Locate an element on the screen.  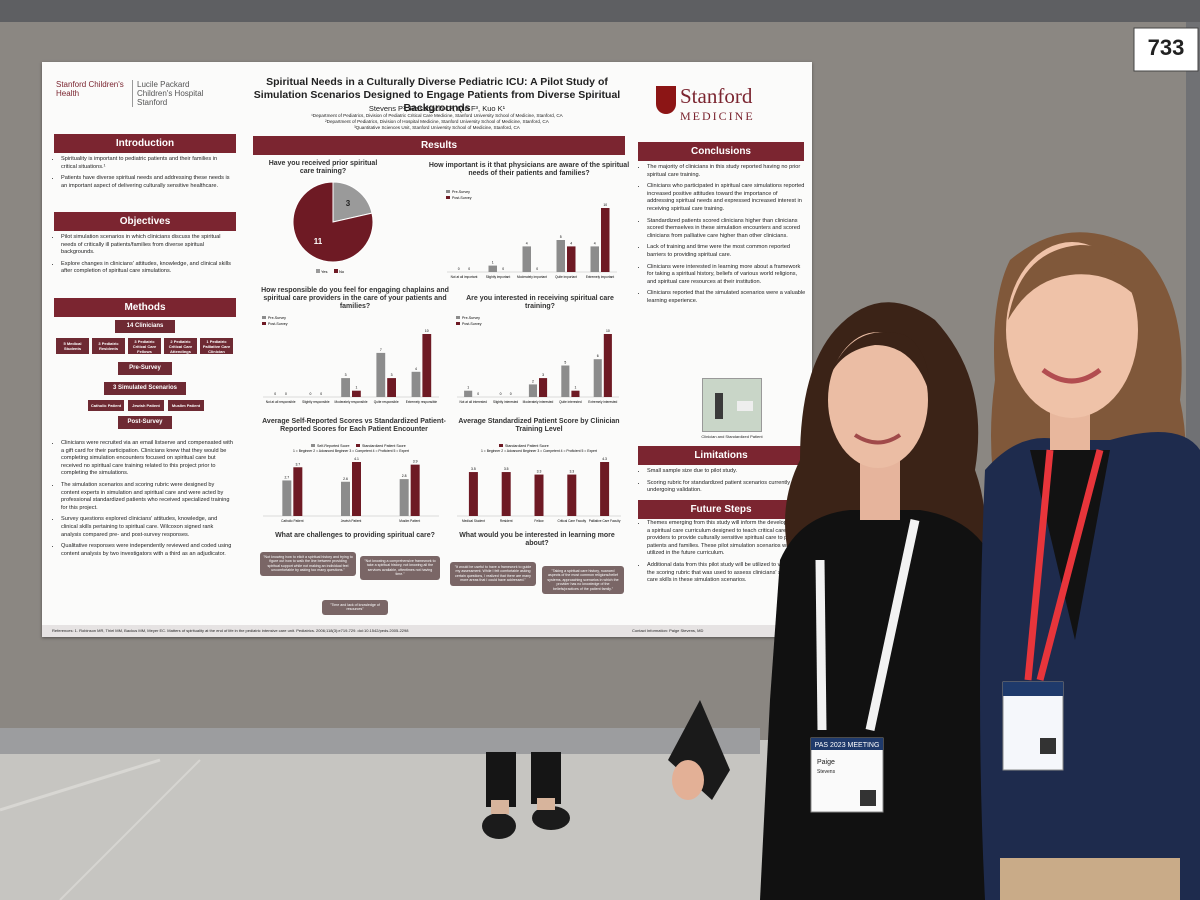
legend-label: No is located at coordinates (342, 271).